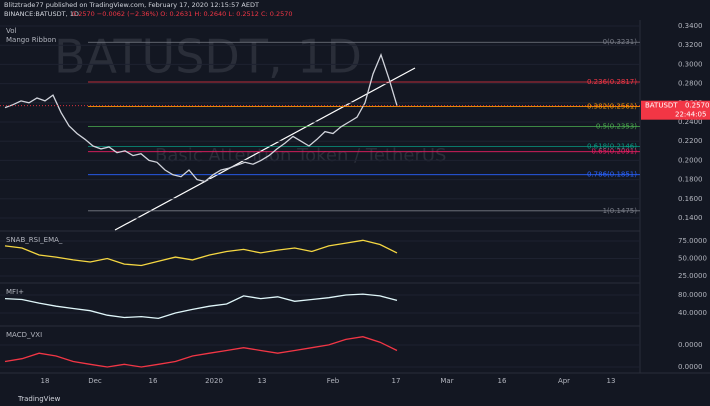 This screenshot has width=710, height=406. What do you see at coordinates (616, 127) in the screenshot?
I see `fib-label: 0.5(0.2353)` at bounding box center [616, 127].